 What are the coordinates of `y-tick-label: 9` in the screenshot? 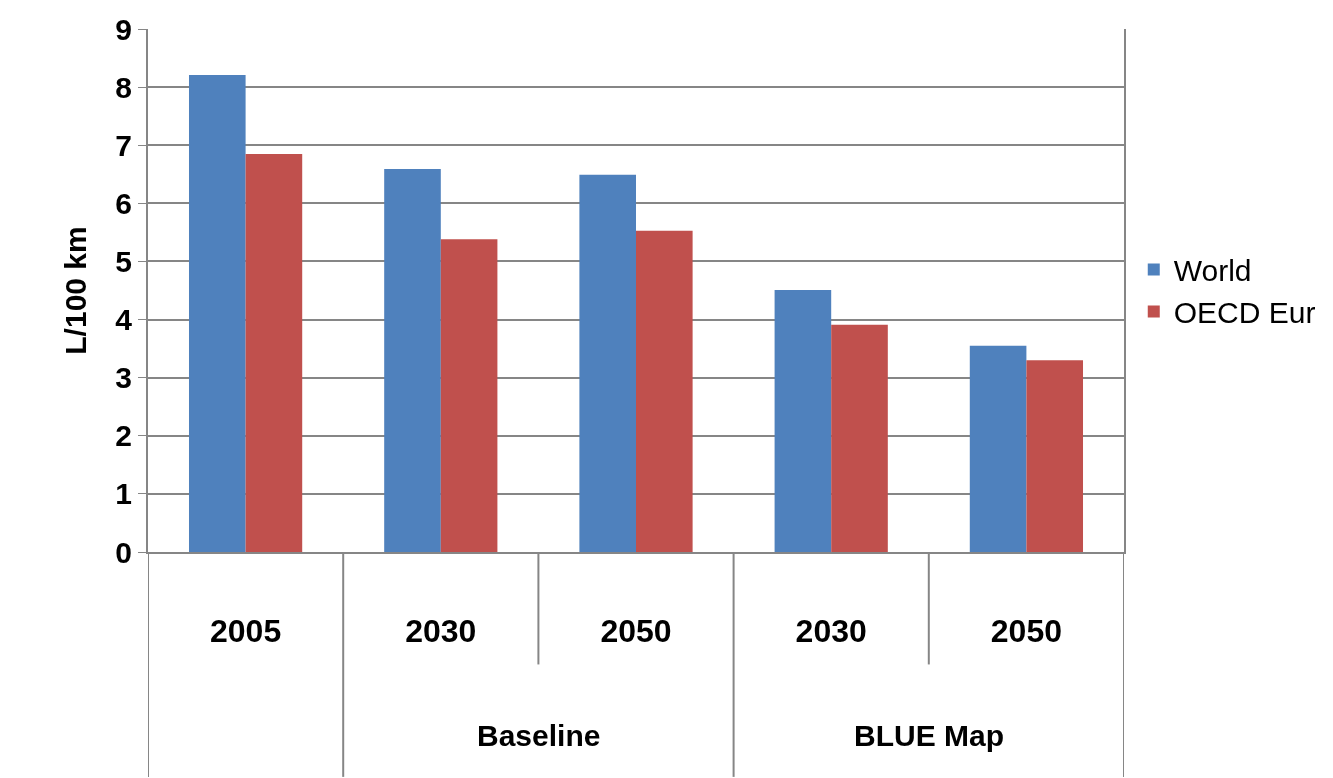 It's located at (123, 29).